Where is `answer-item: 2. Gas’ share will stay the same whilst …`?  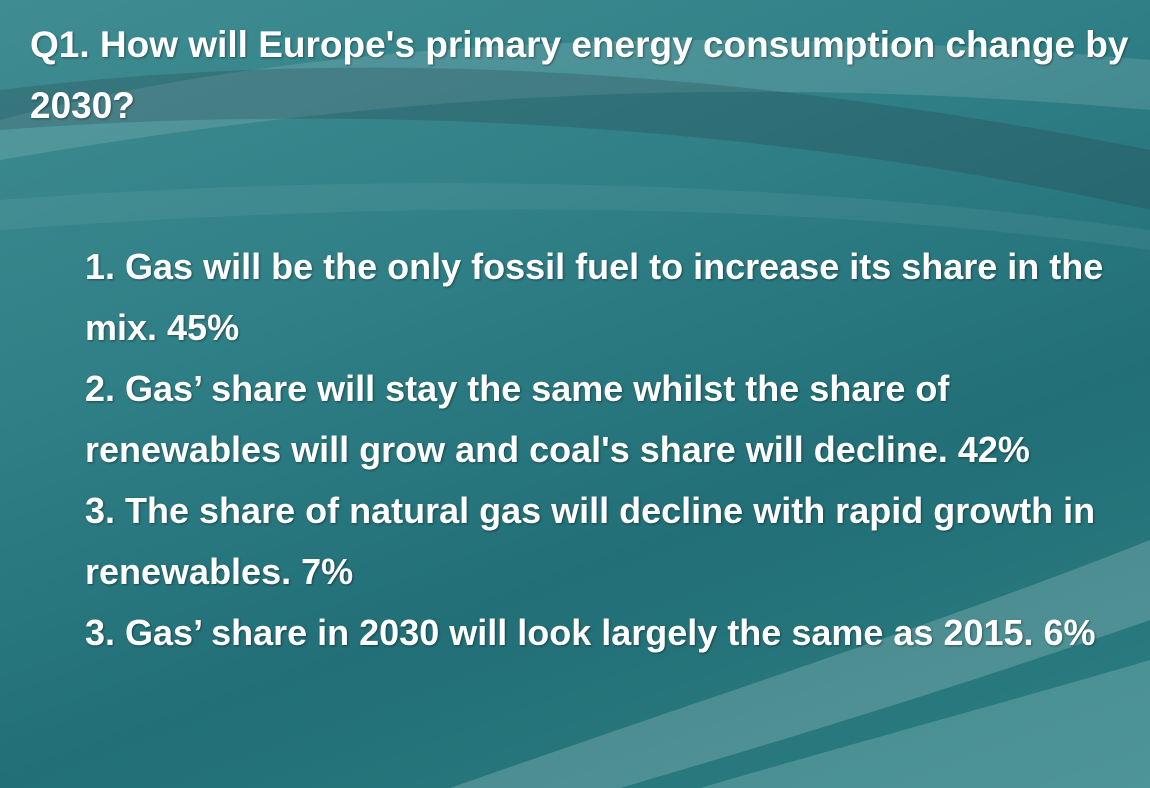 answer-item: 2. Gas’ share will stay the same whilst … is located at coordinates (557, 419).